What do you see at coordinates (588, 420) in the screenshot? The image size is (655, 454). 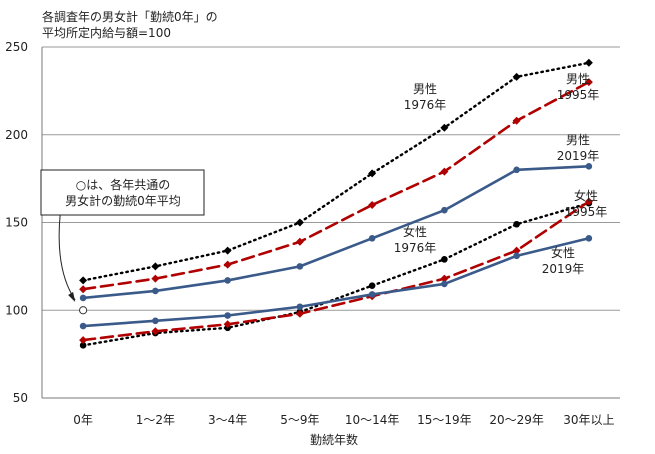 I see `x-tick-label: 30年以上` at bounding box center [588, 420].